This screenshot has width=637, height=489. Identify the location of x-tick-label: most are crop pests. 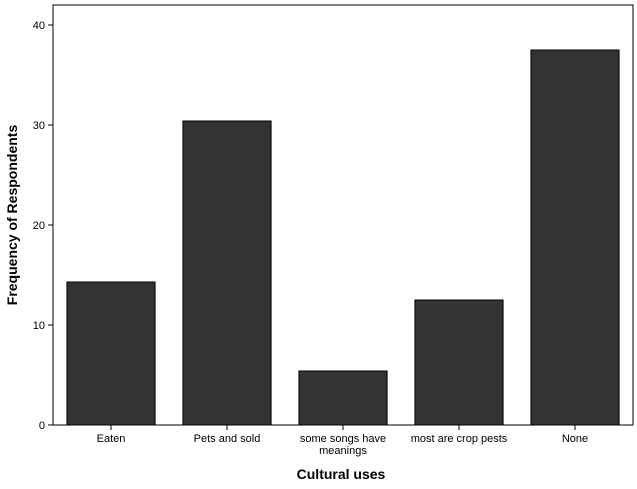
(459, 439).